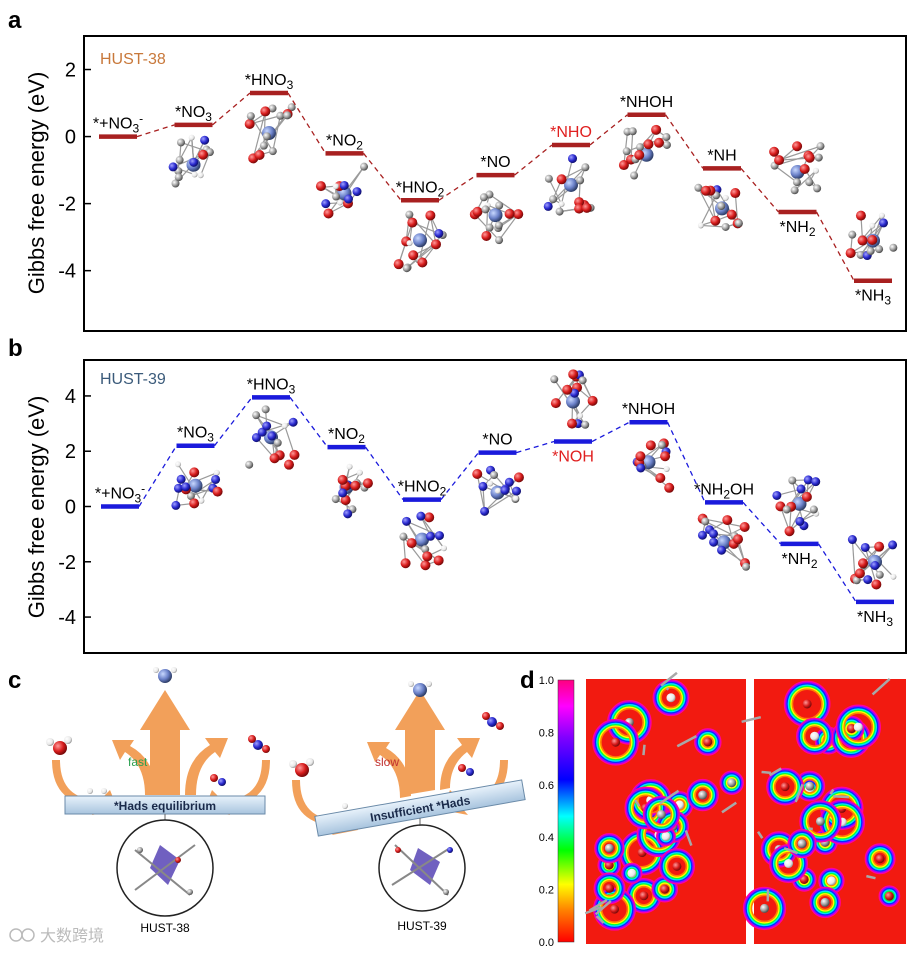 This screenshot has width=917, height=953. Describe the element at coordinates (158, 801) in the screenshot. I see `hust38-schematic: fast *Hads equilibrium HUST-38` at that location.